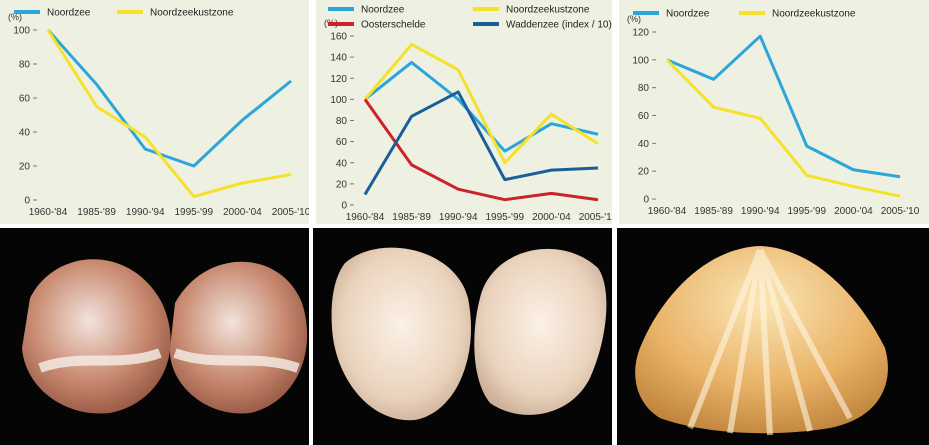 The image size is (929, 445). I want to click on orange-rayed-clam-shell-icon, so click(761, 341).